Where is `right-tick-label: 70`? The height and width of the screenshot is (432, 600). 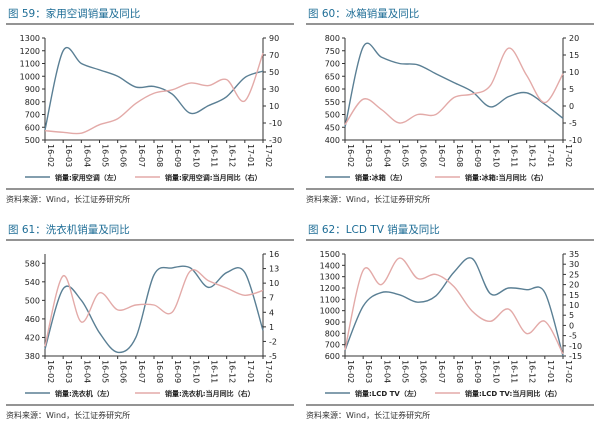 right-tick-label: 70 is located at coordinates (274, 55).